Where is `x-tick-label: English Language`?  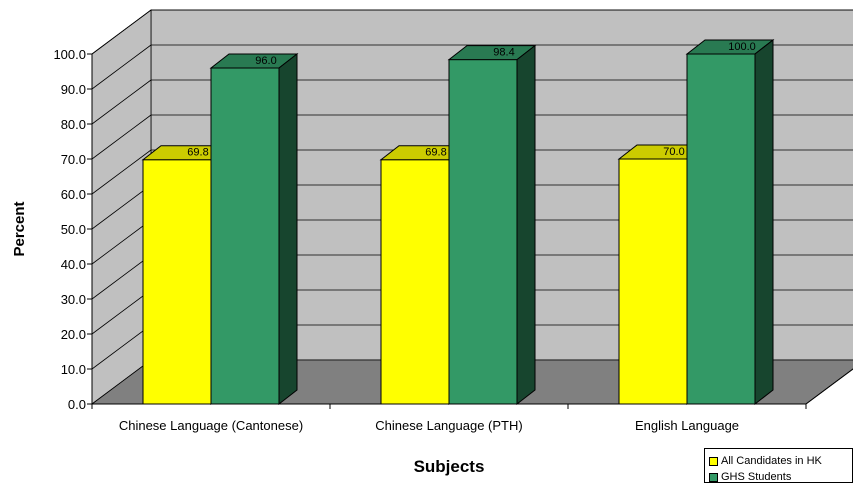
x-tick-label: English Language is located at coordinates (687, 425).